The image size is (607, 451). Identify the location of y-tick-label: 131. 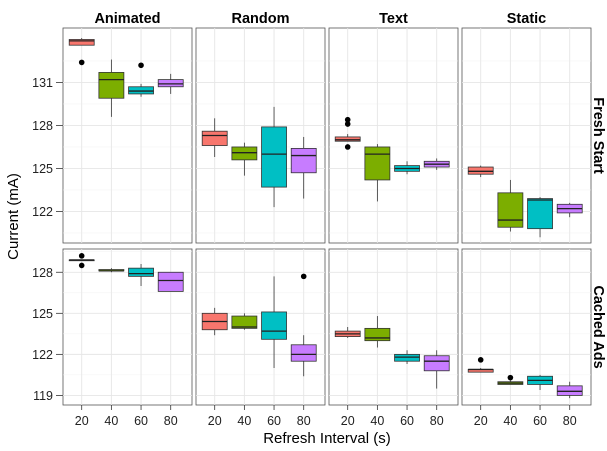
(42, 83).